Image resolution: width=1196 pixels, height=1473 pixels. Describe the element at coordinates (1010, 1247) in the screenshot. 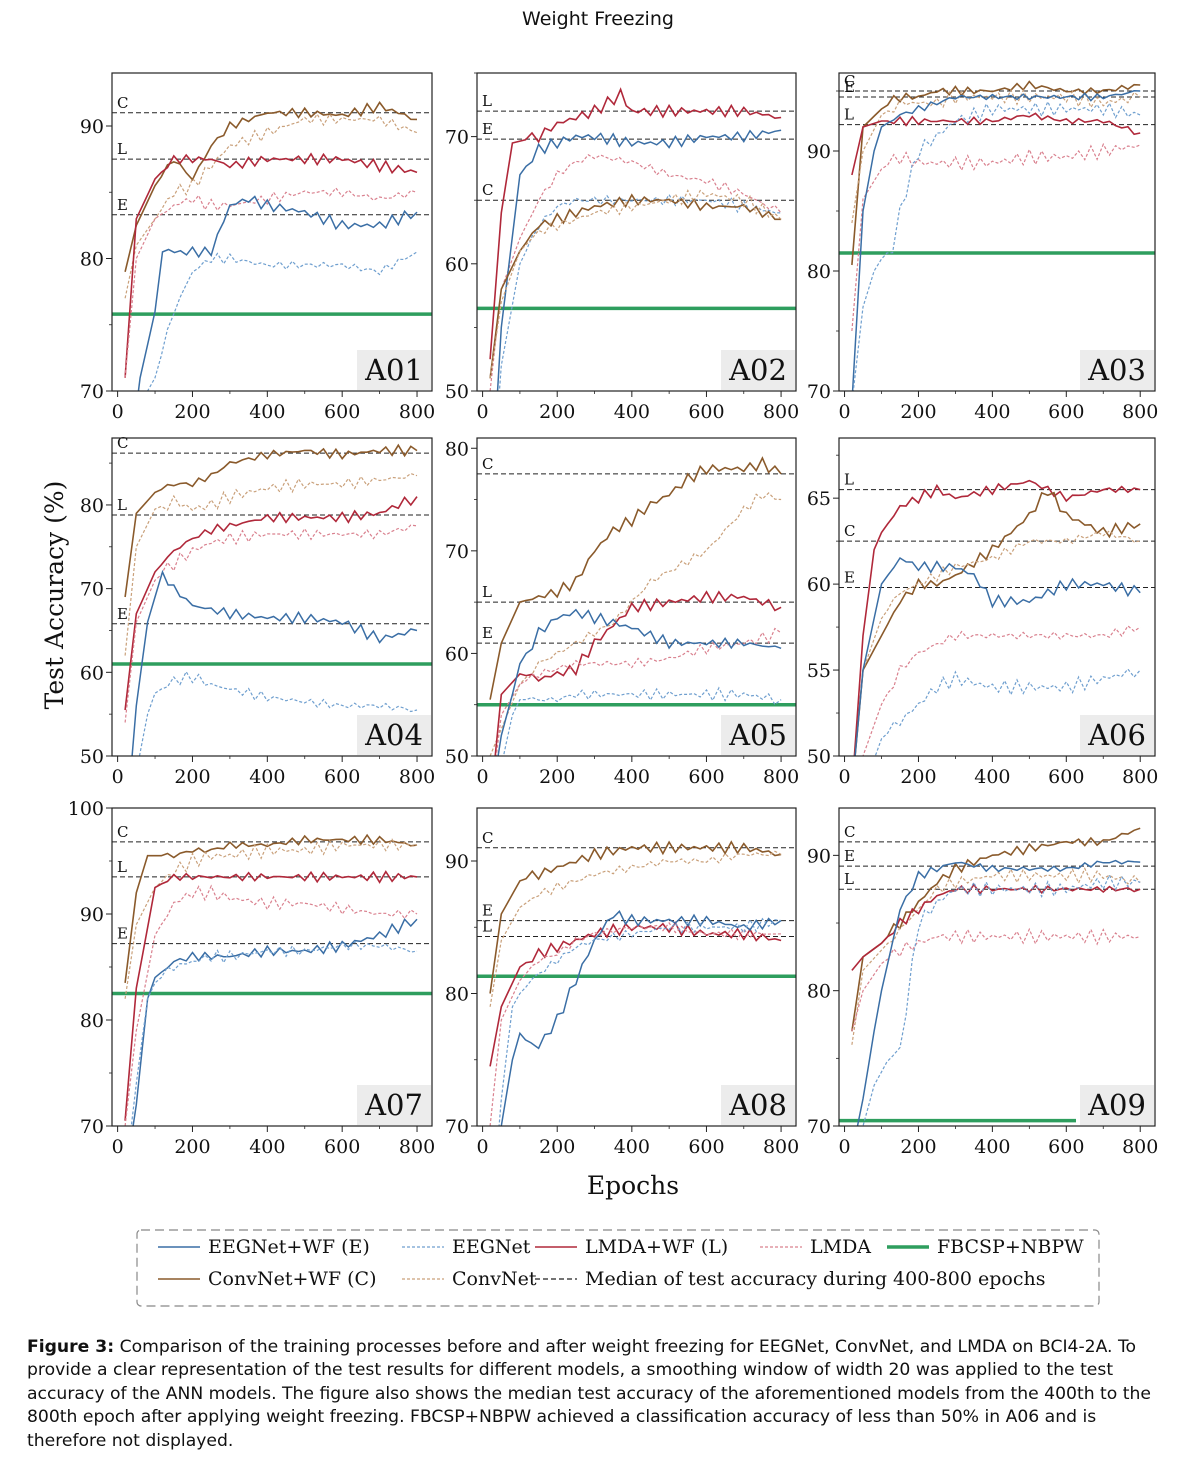

I see `legend-label-fbcsp: FBCSP+NBPW` at that location.